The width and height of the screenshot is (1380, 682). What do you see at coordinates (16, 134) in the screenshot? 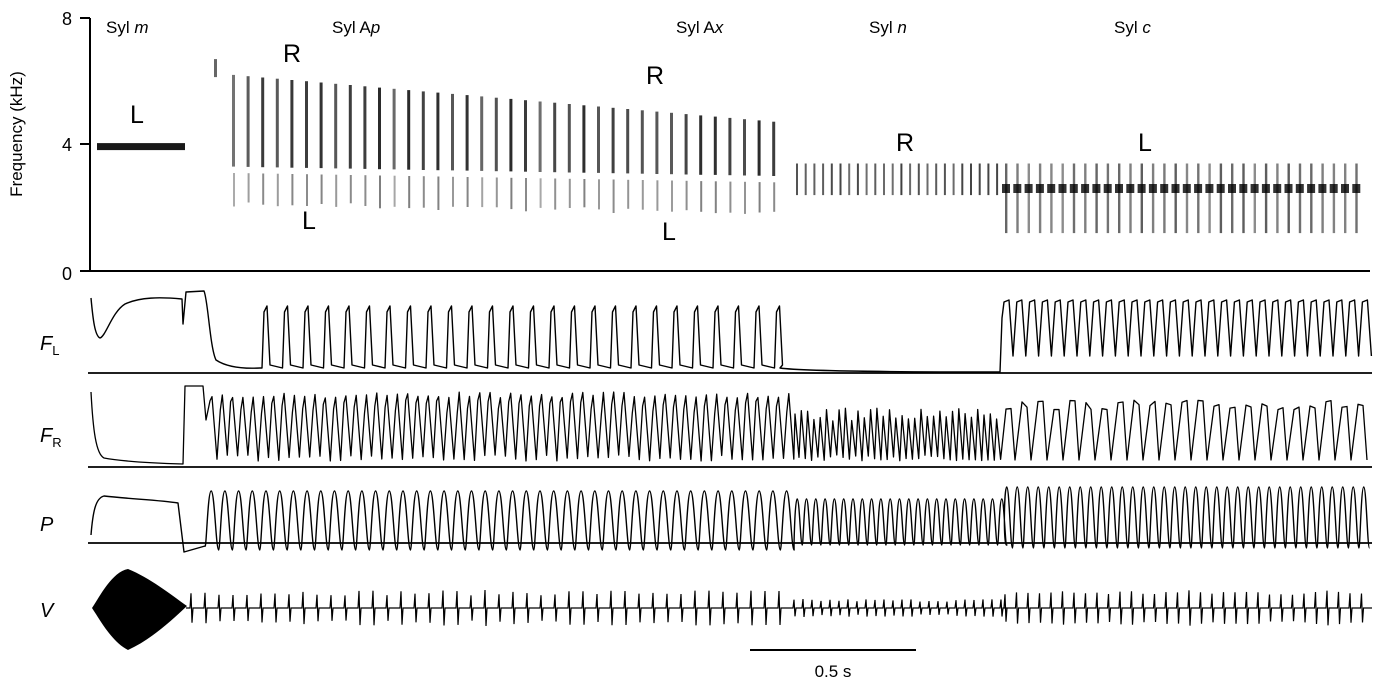
I see `y-axis-label: Frequency (kHz)` at bounding box center [16, 134].